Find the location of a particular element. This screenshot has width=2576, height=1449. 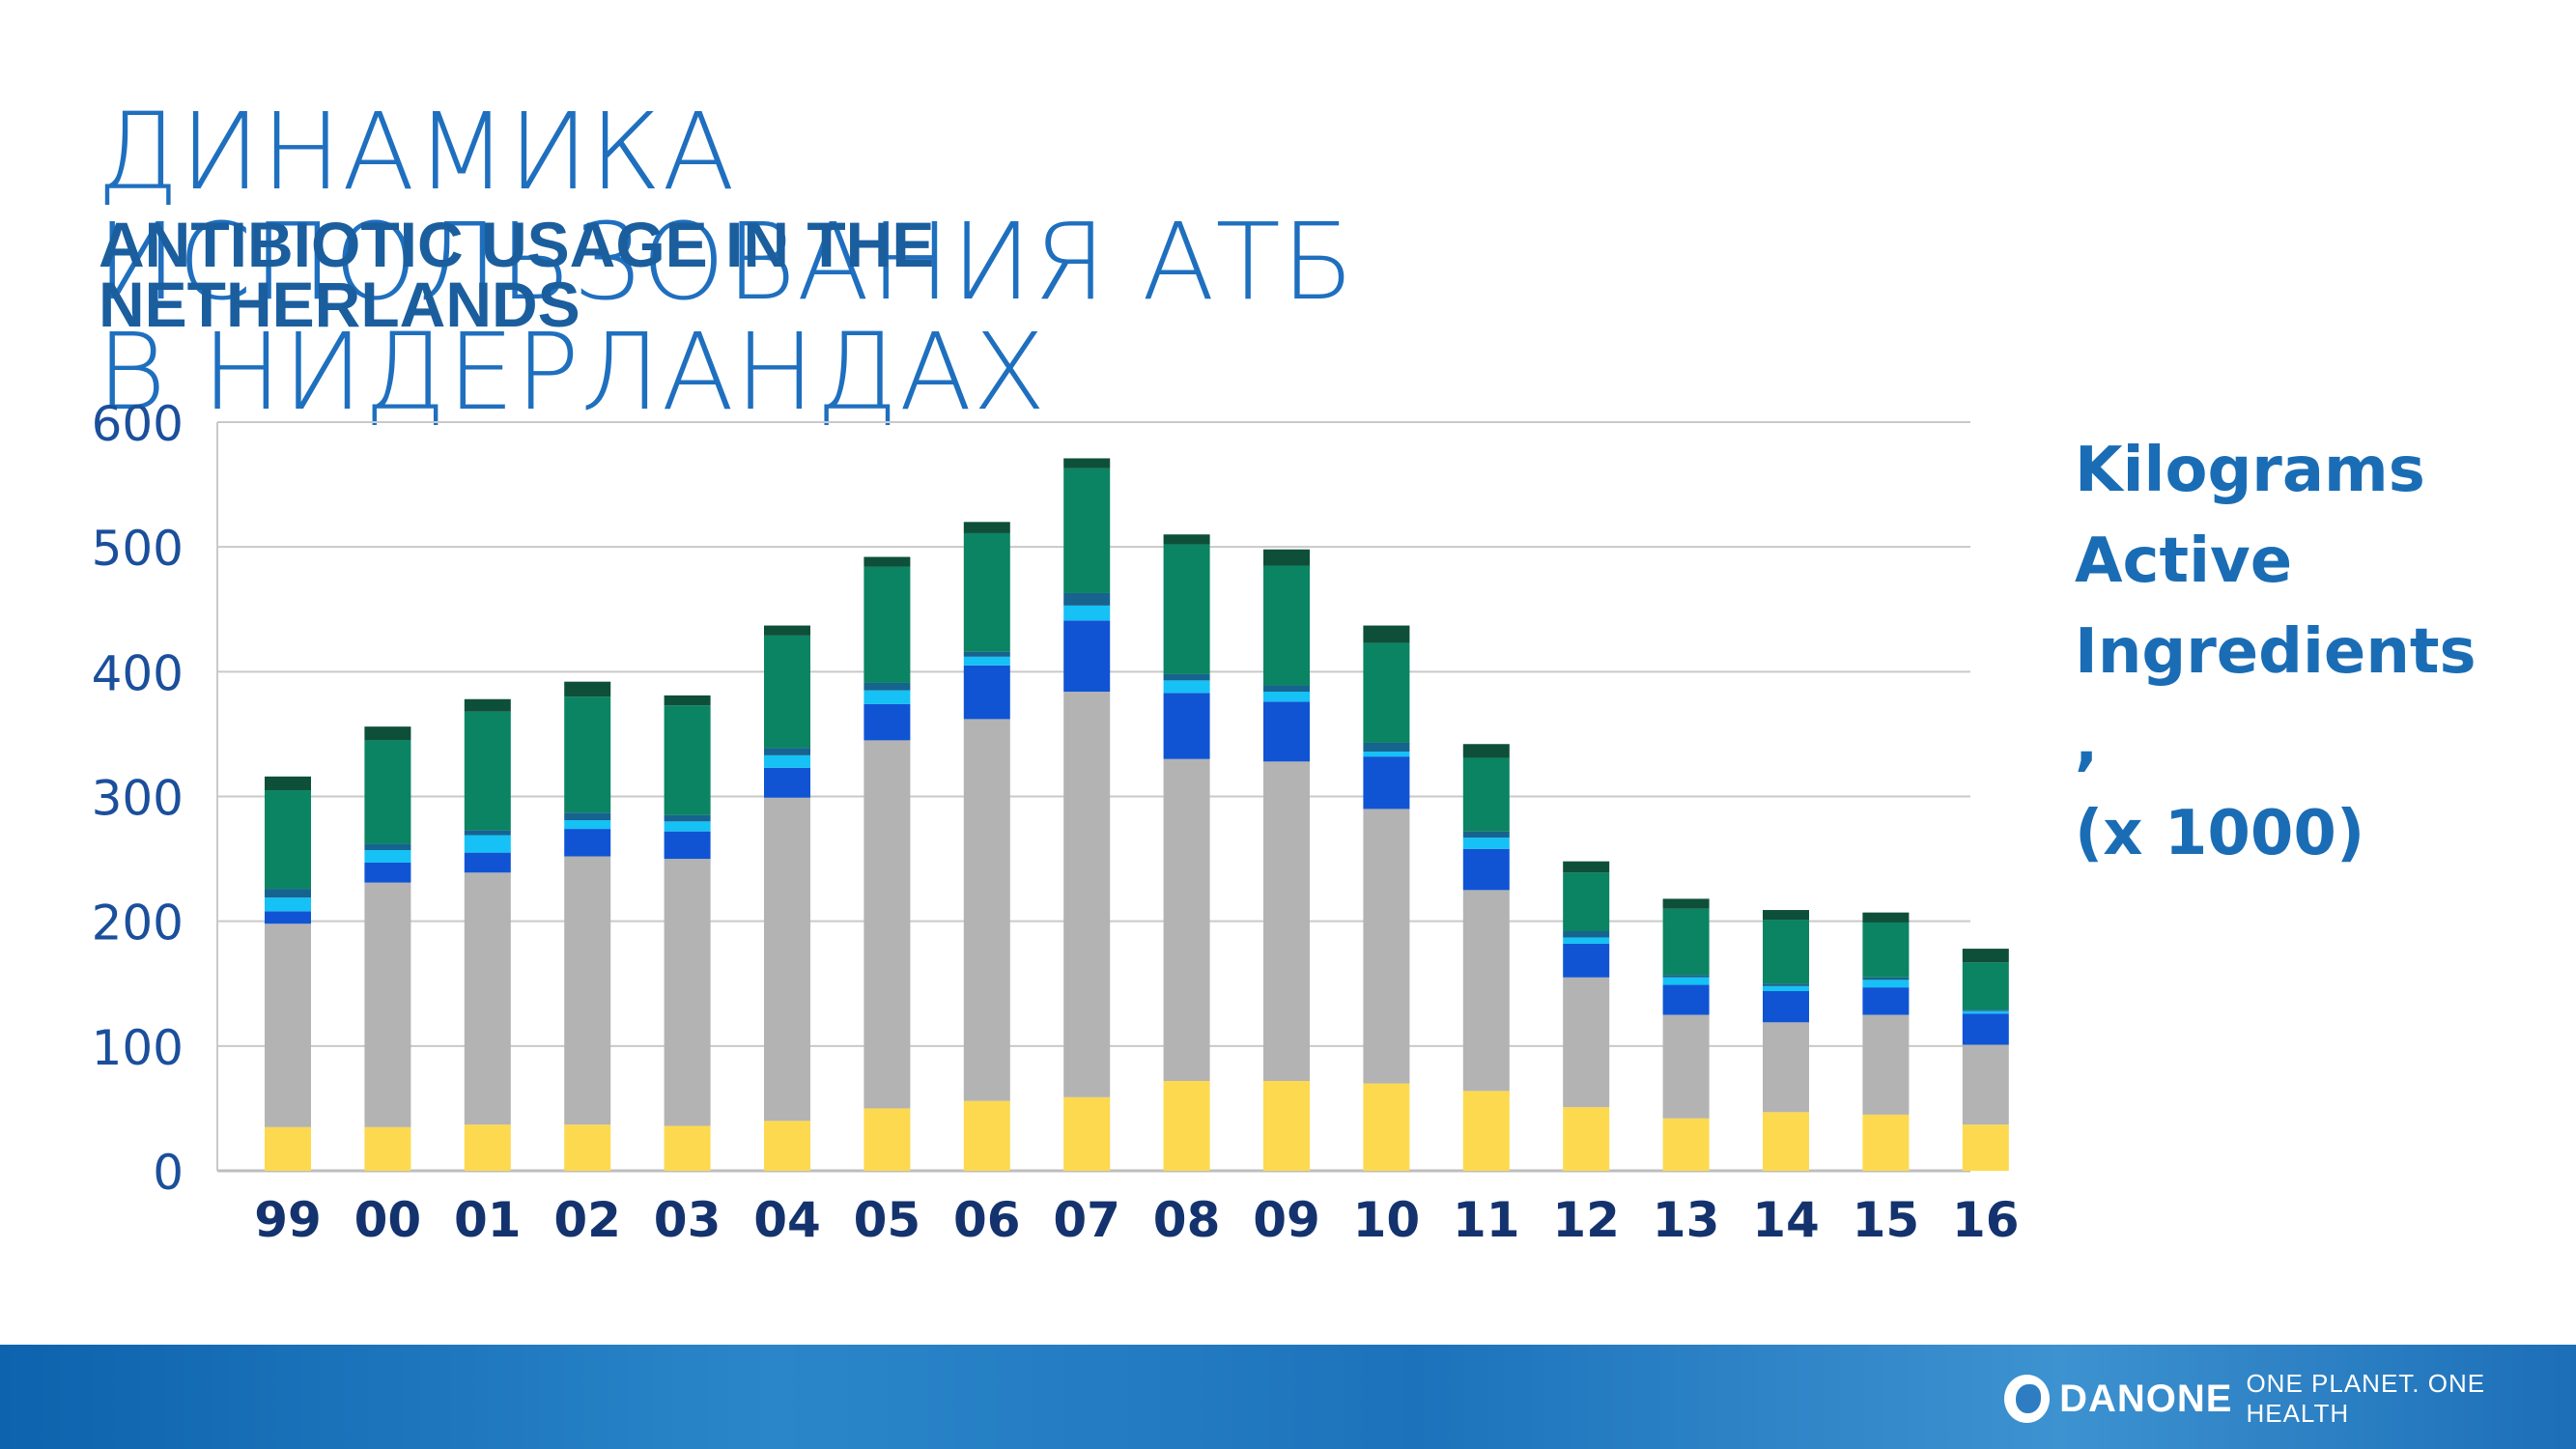

x-tick-label: 99 is located at coordinates (288, 1220).